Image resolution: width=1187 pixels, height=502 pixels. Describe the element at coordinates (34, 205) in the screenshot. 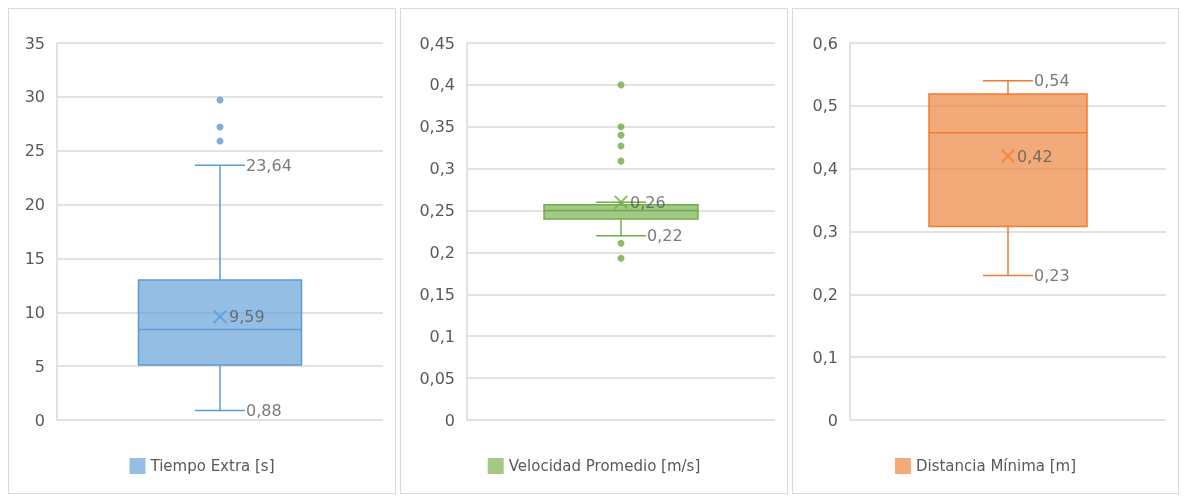

I see `y-tick-label: 20` at that location.